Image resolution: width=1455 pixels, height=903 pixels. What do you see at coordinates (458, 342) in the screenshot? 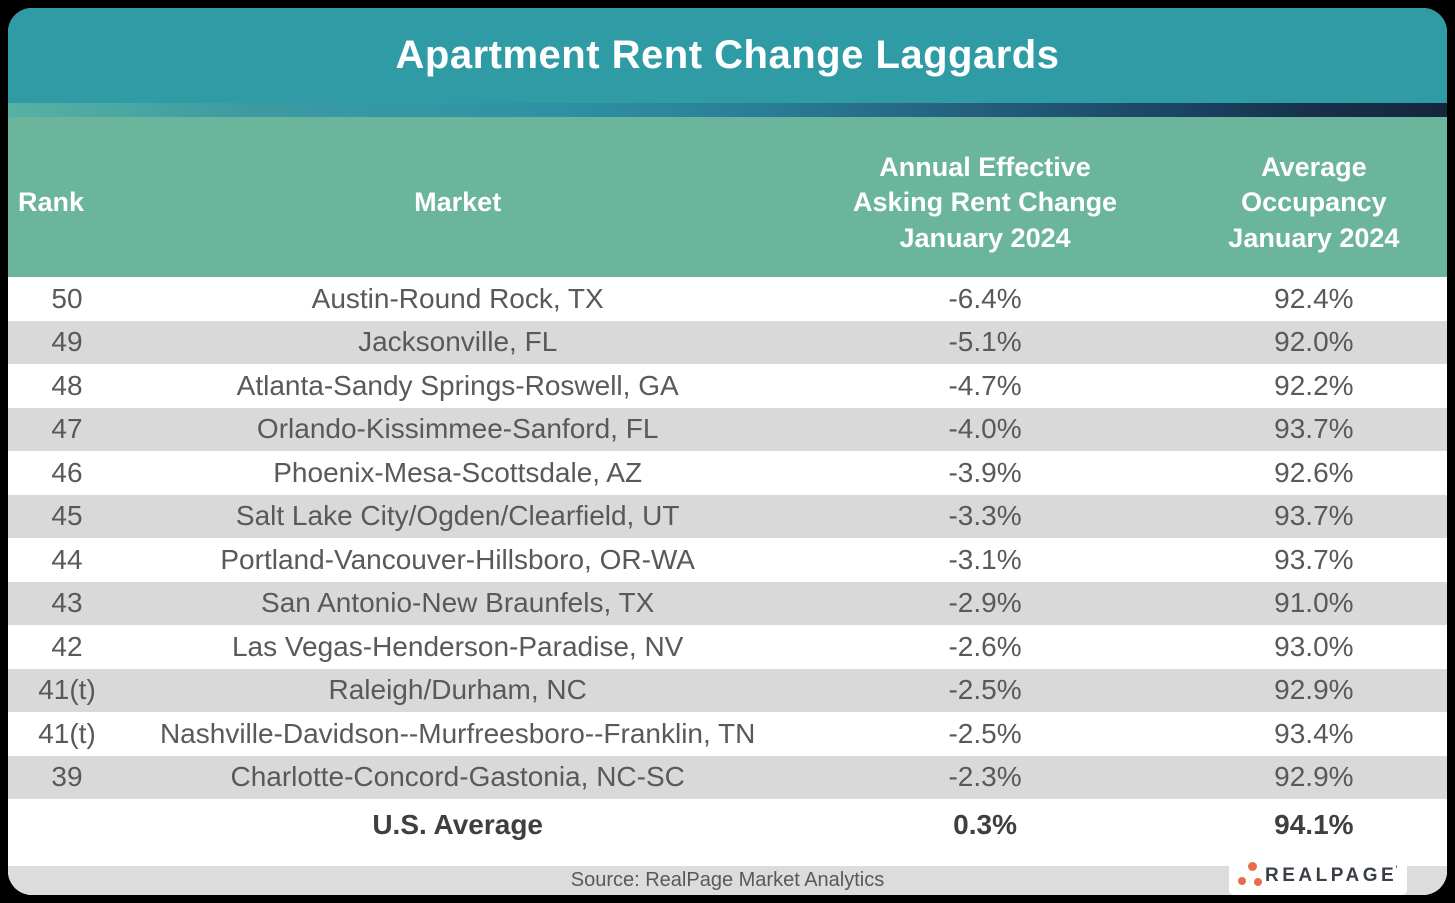
I see `cell-market: Jacksonville, FL` at bounding box center [458, 342].